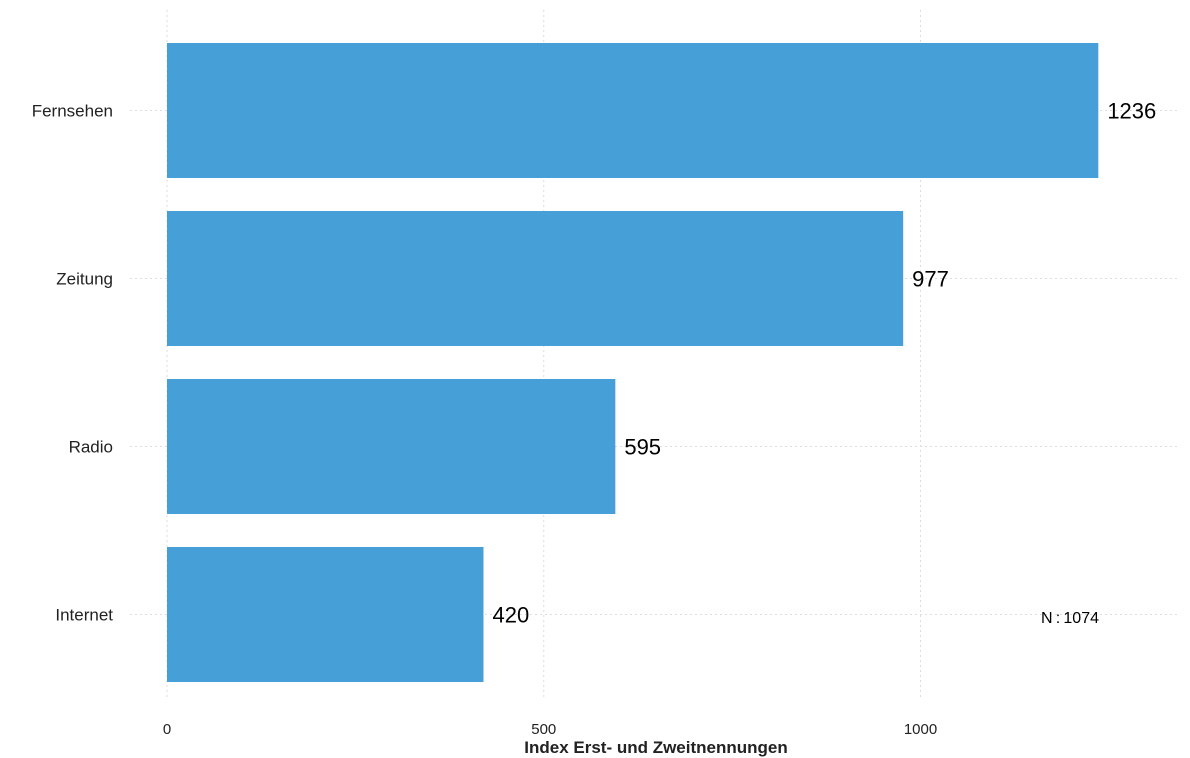 The width and height of the screenshot is (1190, 758). What do you see at coordinates (325, 614) in the screenshot?
I see `bar-internet` at bounding box center [325, 614].